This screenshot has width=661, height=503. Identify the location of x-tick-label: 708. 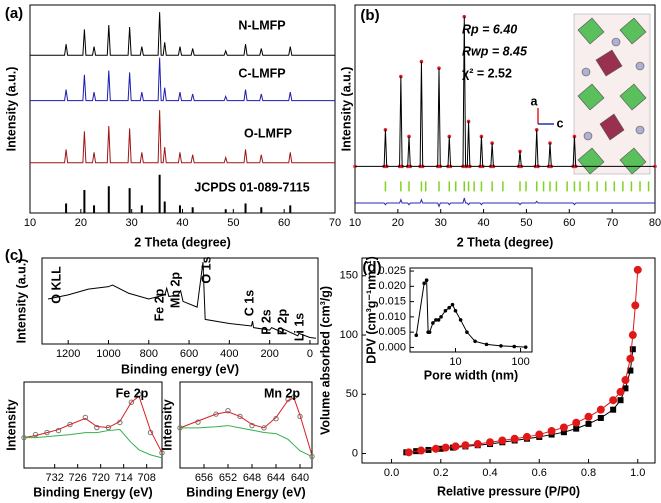
(146, 478).